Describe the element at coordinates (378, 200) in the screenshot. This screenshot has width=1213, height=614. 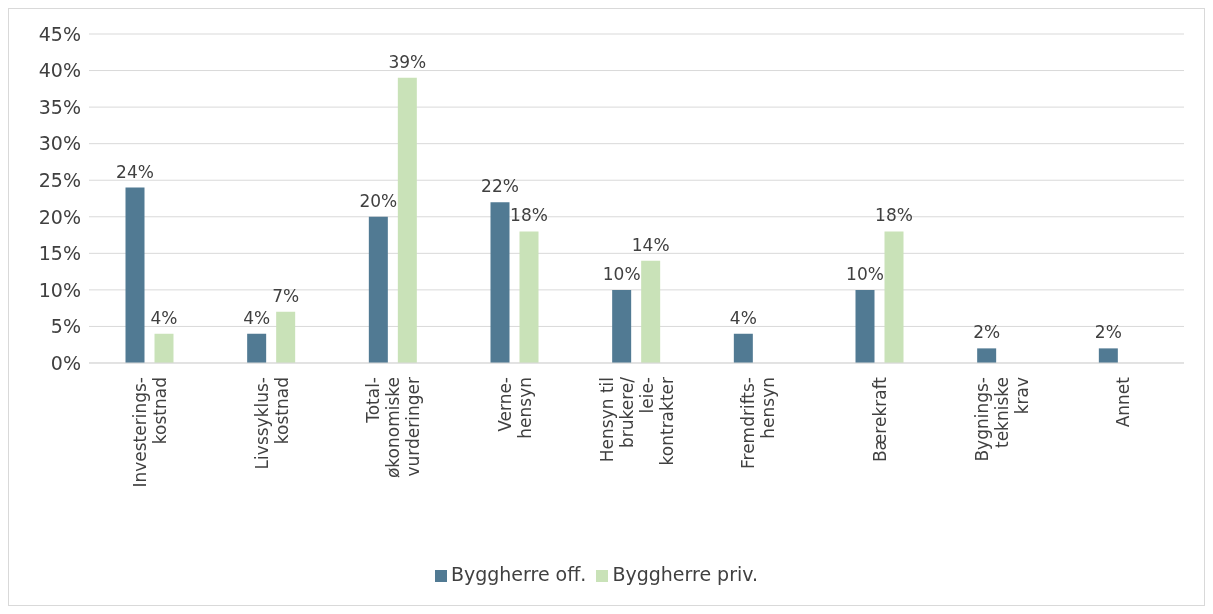
I see `data-label: 20%` at that location.